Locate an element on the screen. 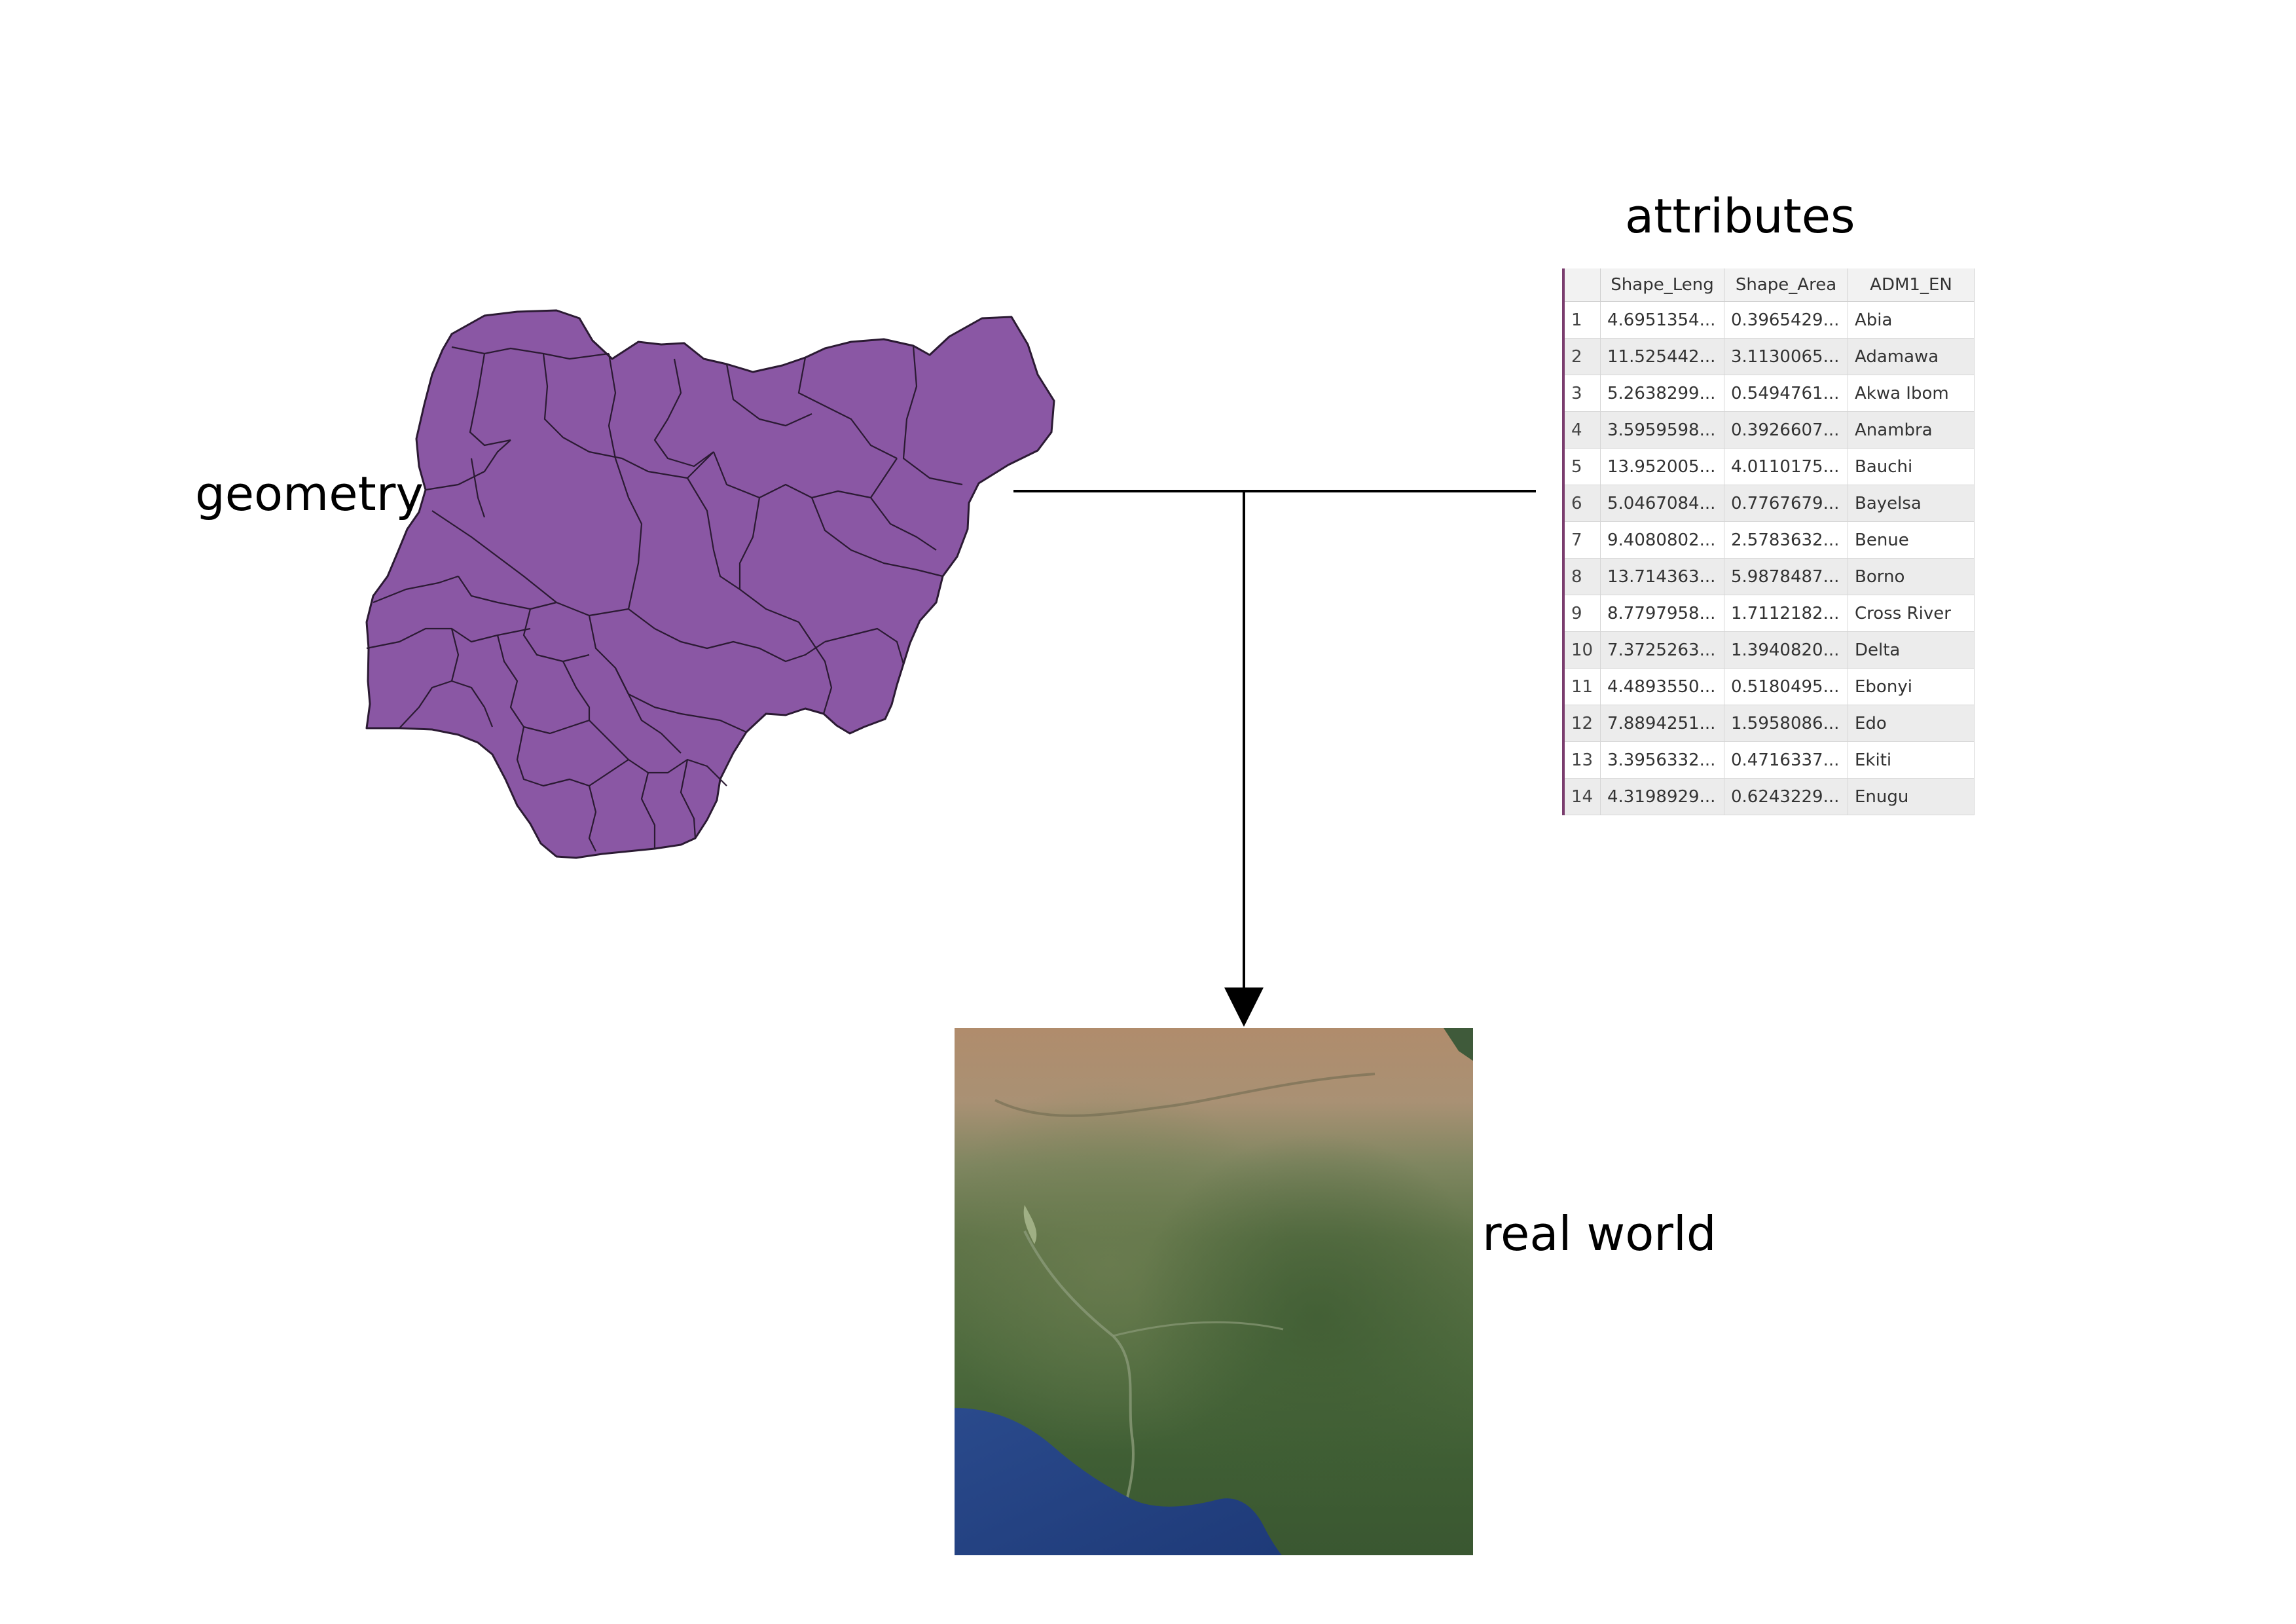  cell-adm1-en: Akwa Ibom is located at coordinates (1911, 393).